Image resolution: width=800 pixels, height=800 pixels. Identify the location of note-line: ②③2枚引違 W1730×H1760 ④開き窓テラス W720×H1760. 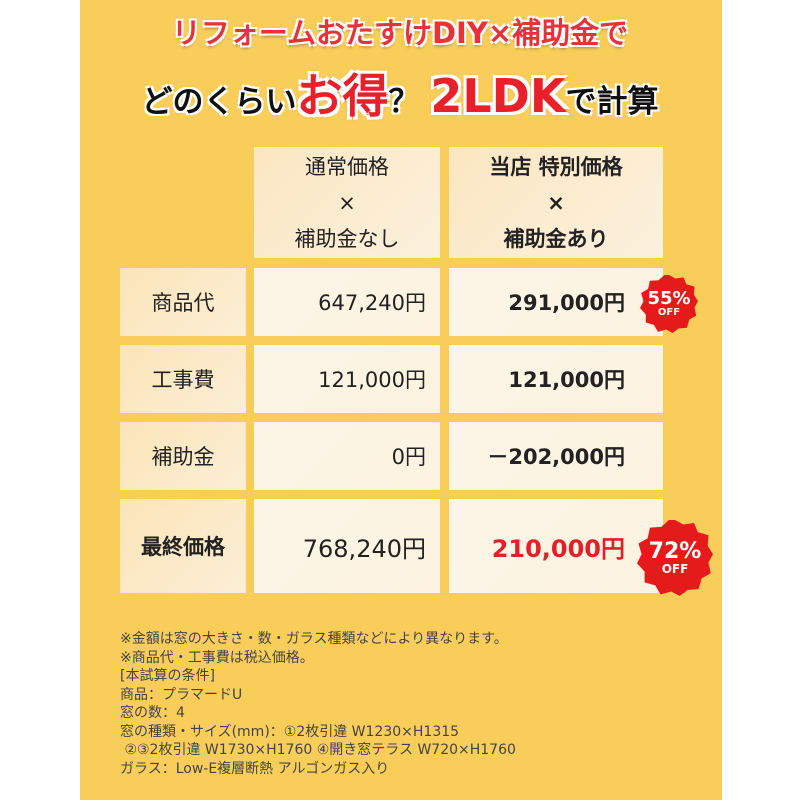
(318, 750).